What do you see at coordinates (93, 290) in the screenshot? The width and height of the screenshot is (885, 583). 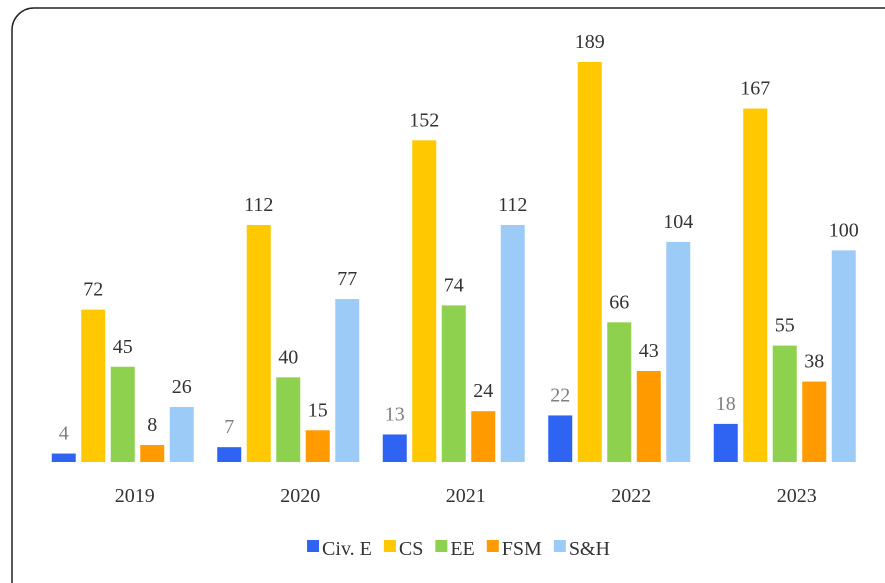 I see `data-label: 72` at bounding box center [93, 290].